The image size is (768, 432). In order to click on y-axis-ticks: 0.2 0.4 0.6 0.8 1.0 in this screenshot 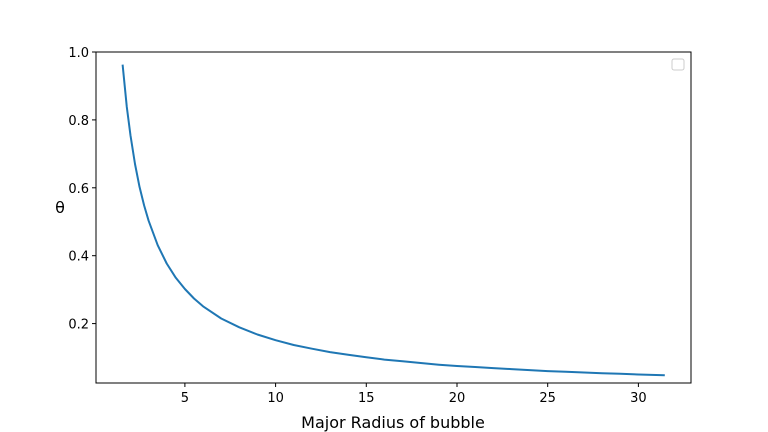, I will do `click(82, 189)`.